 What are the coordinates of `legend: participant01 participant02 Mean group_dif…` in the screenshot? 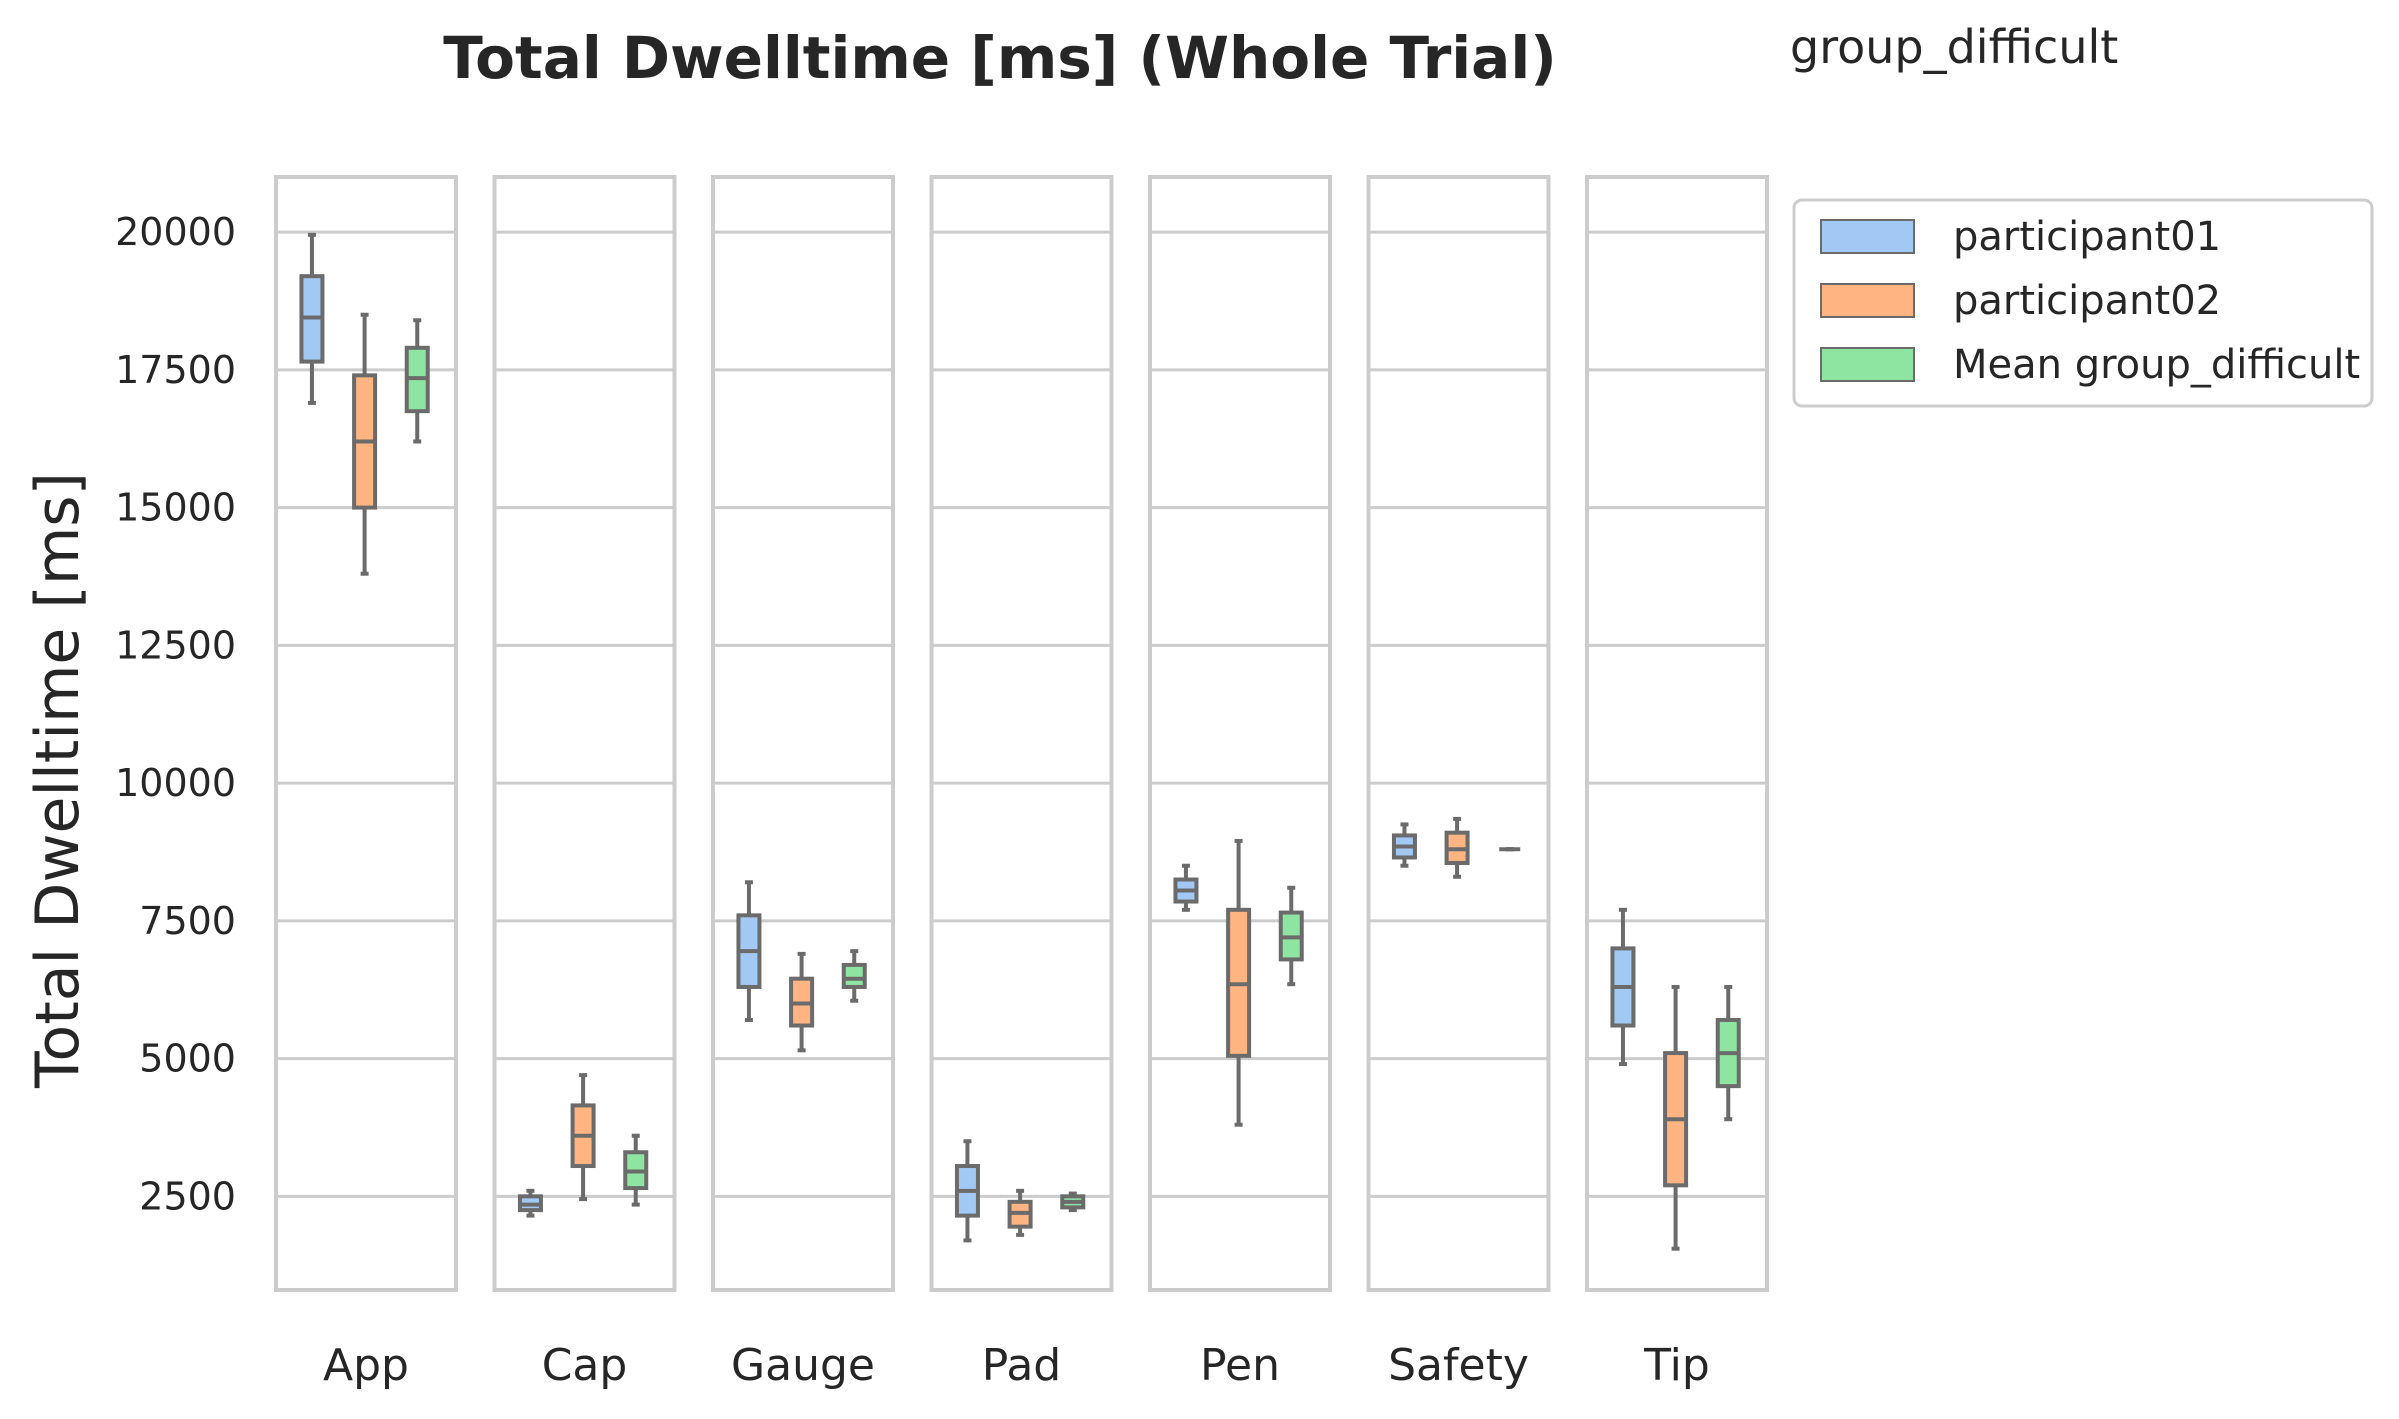 It's located at (2083, 303).